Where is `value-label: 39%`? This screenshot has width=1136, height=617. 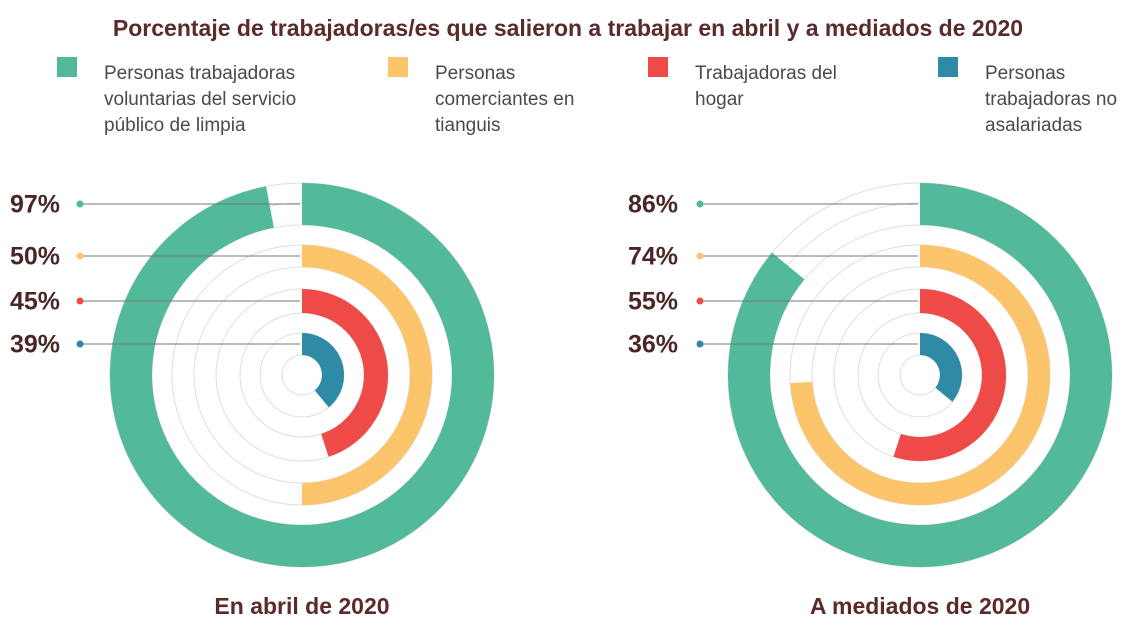 value-label: 39% is located at coordinates (35, 345).